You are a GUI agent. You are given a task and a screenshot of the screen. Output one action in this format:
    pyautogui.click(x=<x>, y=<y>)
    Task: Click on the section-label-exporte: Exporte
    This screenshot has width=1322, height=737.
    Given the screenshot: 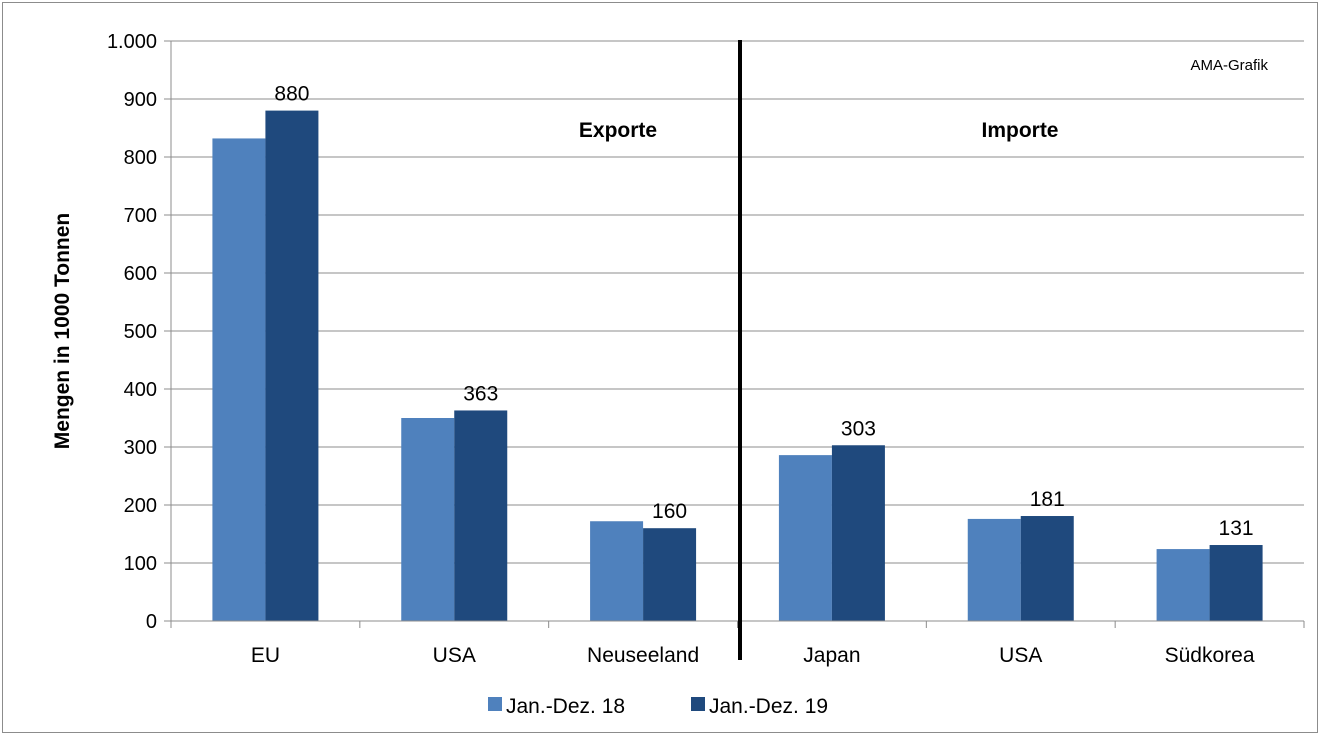 What is the action you would take?
    pyautogui.click(x=618, y=130)
    